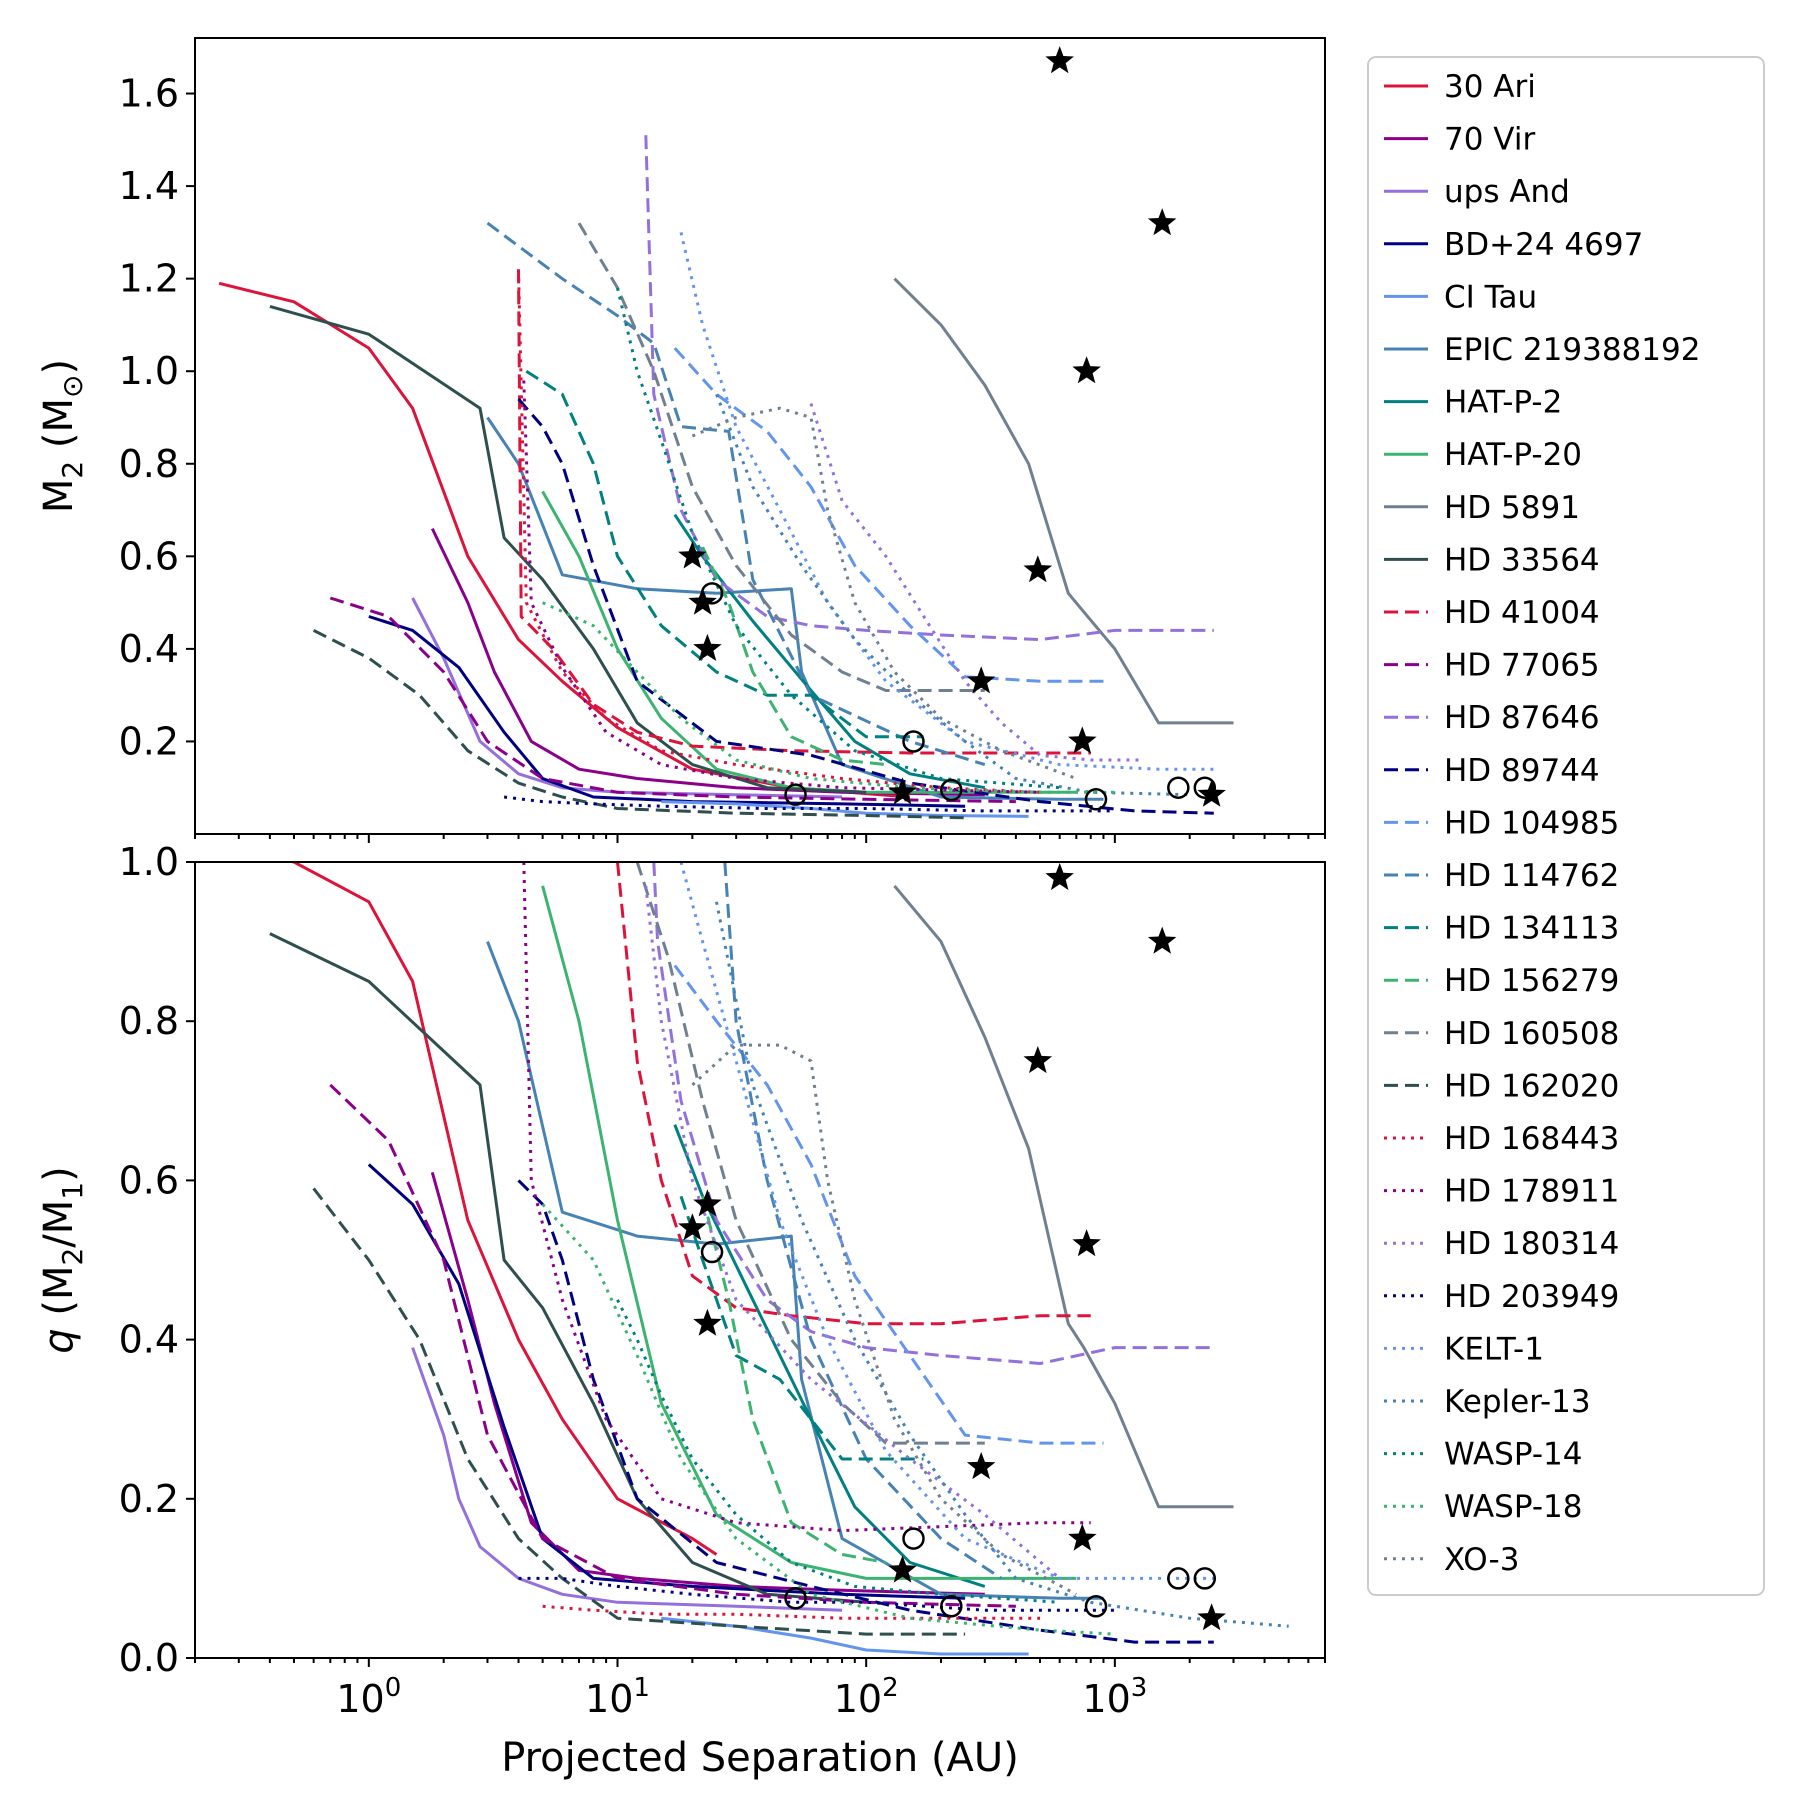 The height and width of the screenshot is (1800, 1800). I want to click on bottom-markers-group, so click(952, 1246).